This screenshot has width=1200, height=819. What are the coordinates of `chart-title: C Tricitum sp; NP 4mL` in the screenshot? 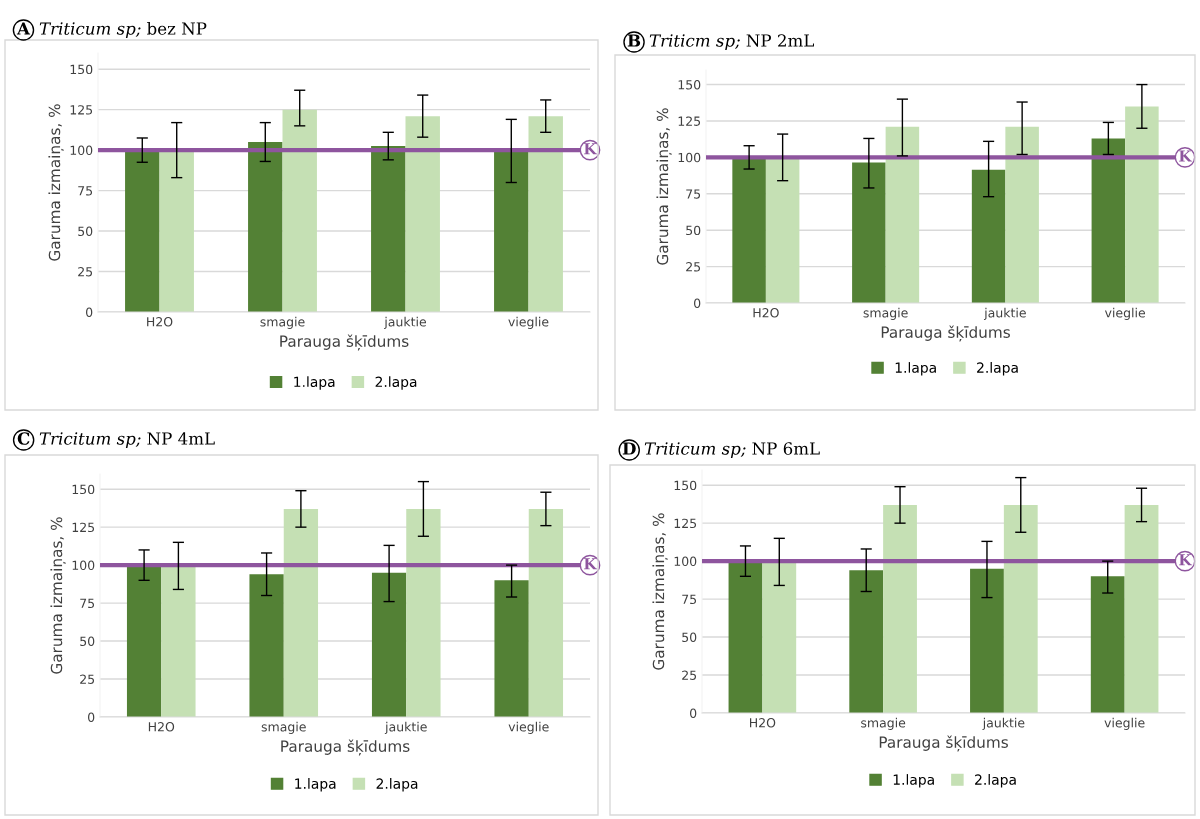 It's located at (116, 440).